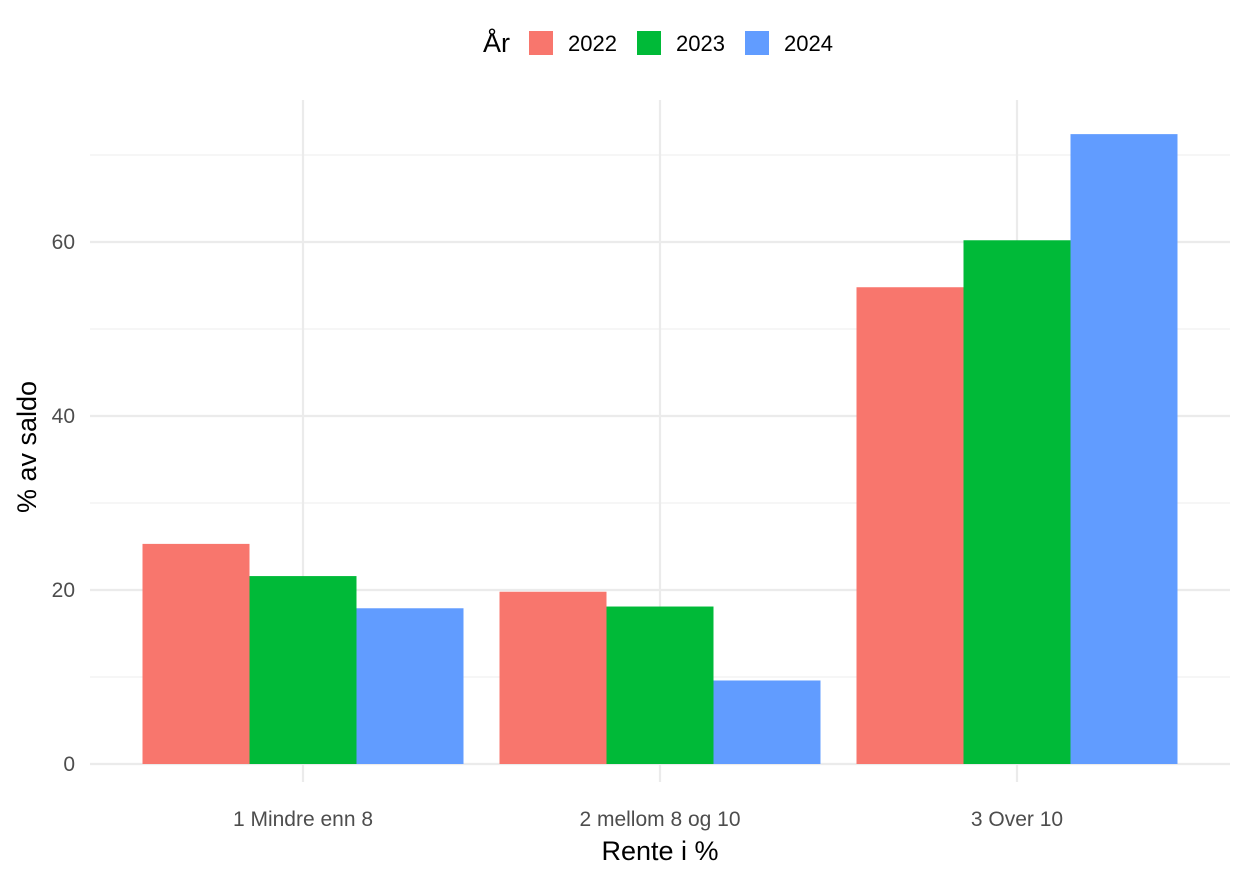 The height and width of the screenshot is (881, 1246). I want to click on legend-label: 2022, so click(592, 43).